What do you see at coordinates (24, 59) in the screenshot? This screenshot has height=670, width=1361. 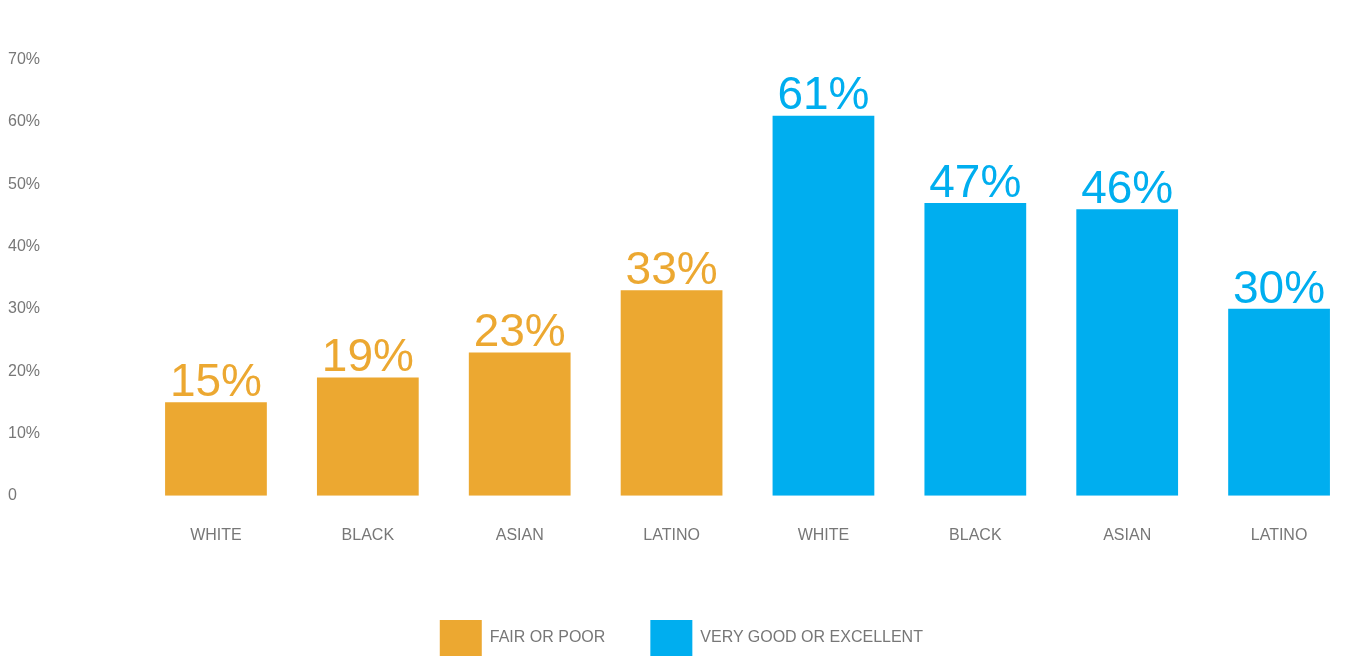 I see `y-tick-label: 70%` at bounding box center [24, 59].